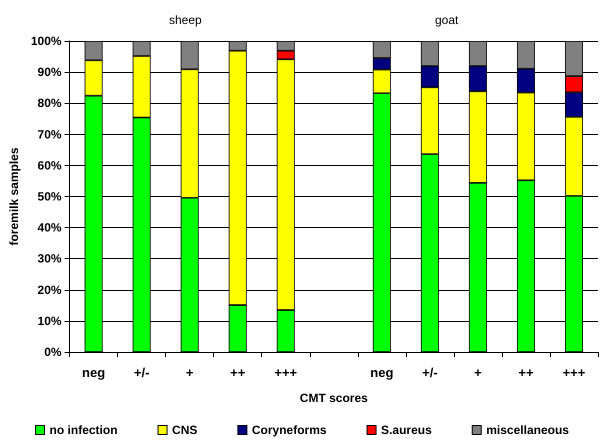 The height and width of the screenshot is (443, 604). What do you see at coordinates (528, 430) in the screenshot?
I see `legend-label: miscellaneous` at bounding box center [528, 430].